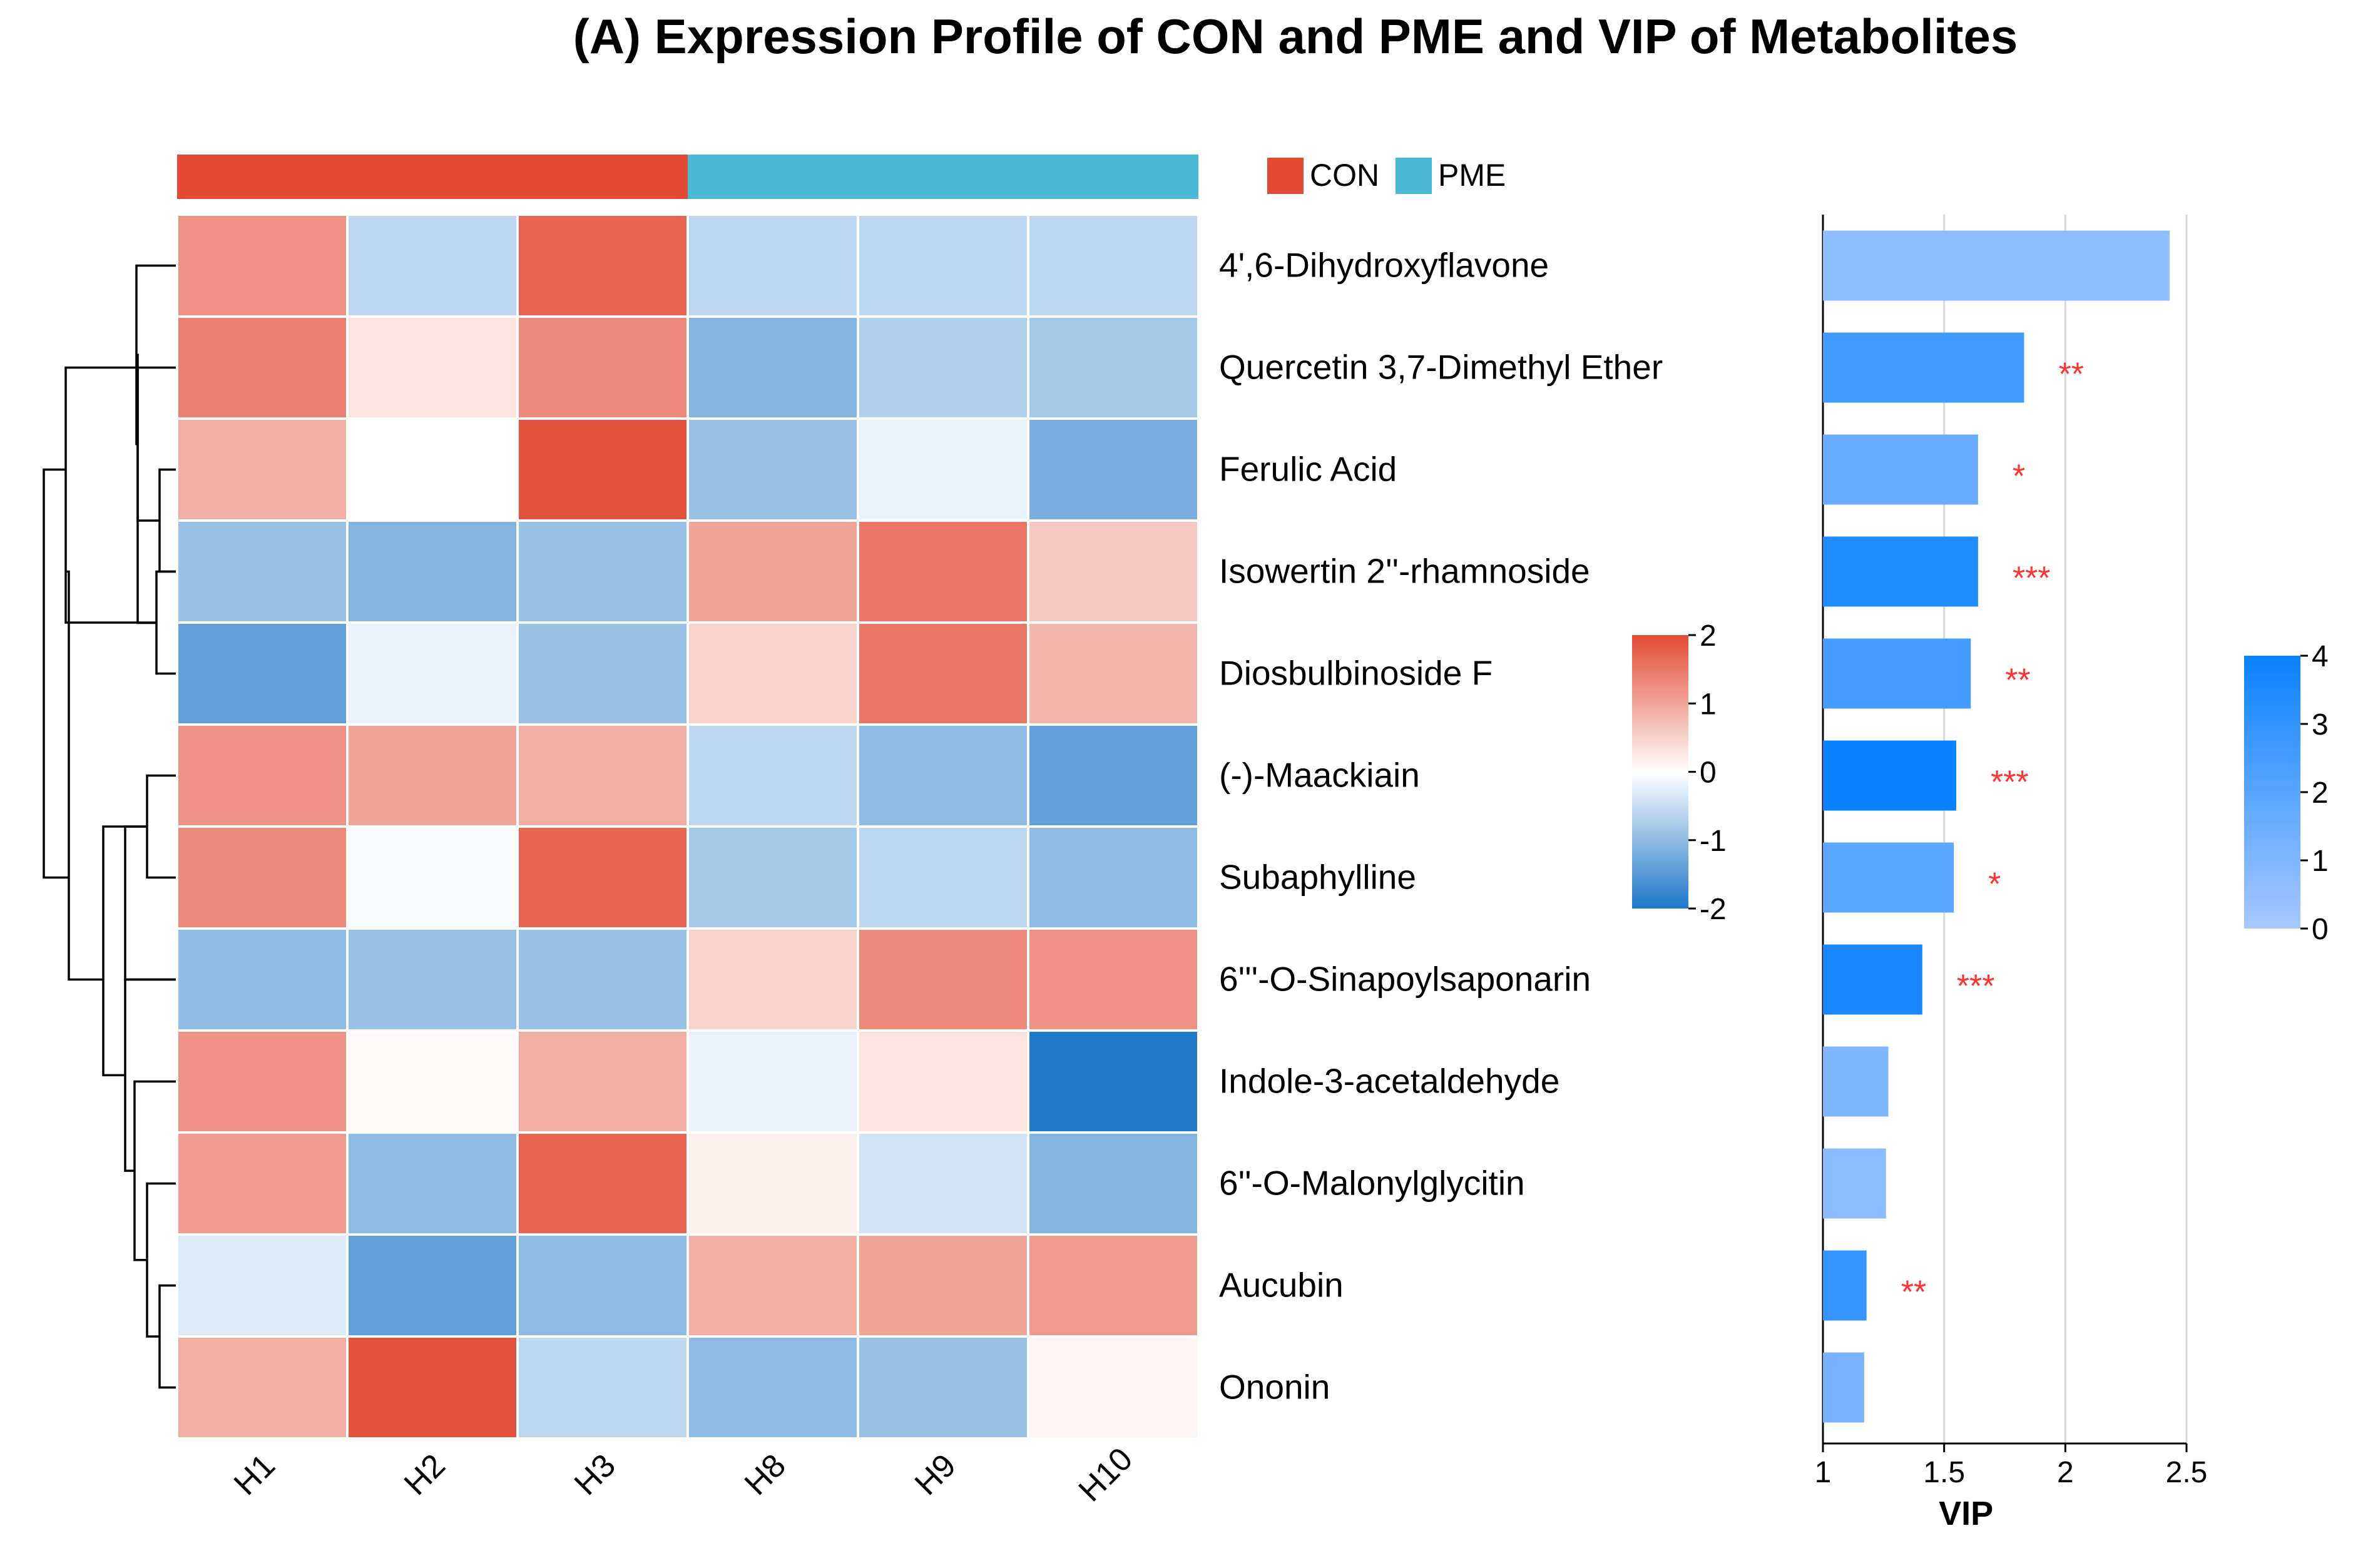  What do you see at coordinates (1344, 176) in the screenshot?
I see `legend-label-con: CON` at bounding box center [1344, 176].